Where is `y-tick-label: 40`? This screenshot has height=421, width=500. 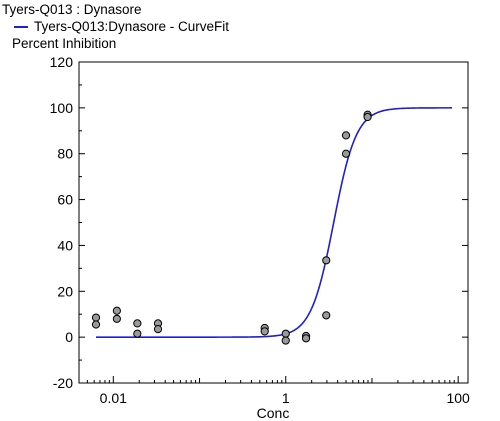
y-tick-label: 40 is located at coordinates (65, 245).